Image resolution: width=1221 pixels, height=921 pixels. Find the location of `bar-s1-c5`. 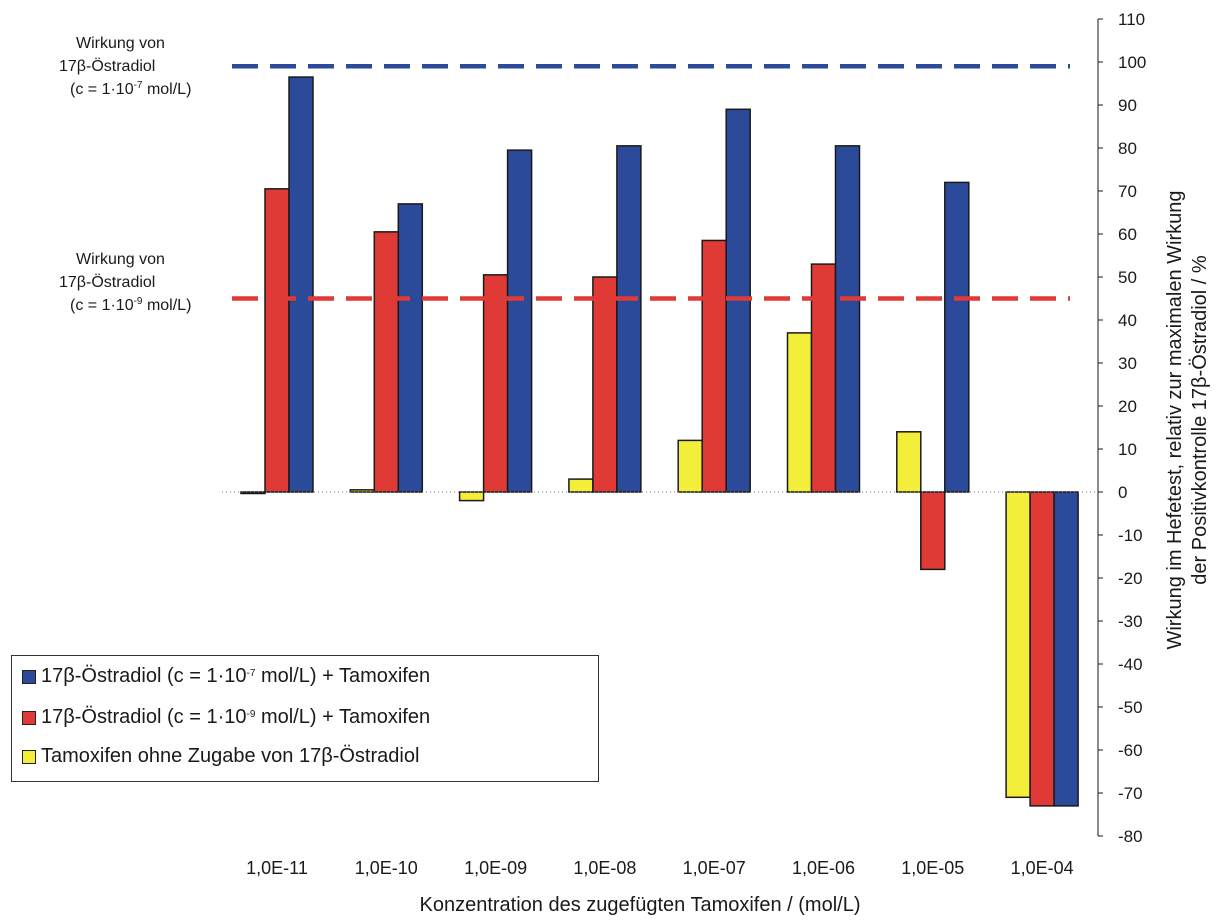

bar-s1-c5 is located at coordinates (823, 378).